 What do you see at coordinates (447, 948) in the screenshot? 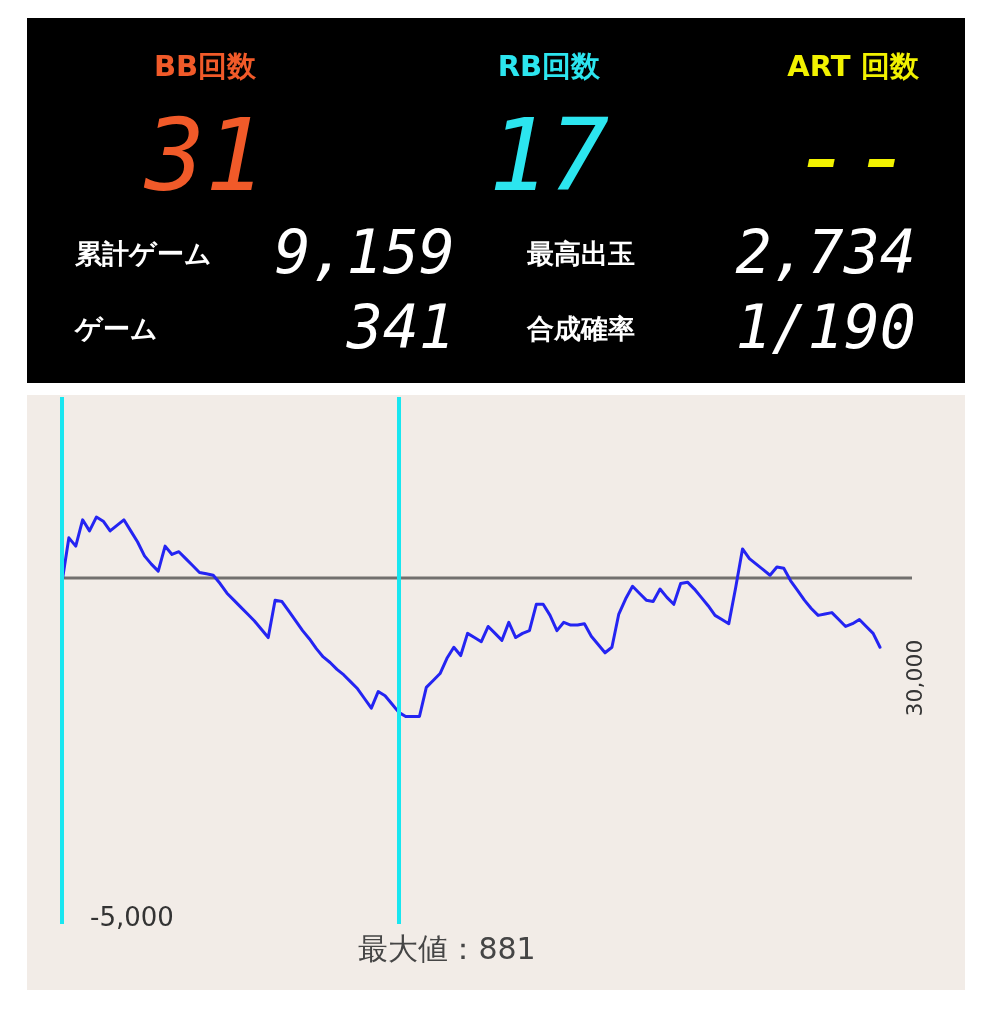
I see `text: 最大値：881` at bounding box center [447, 948].